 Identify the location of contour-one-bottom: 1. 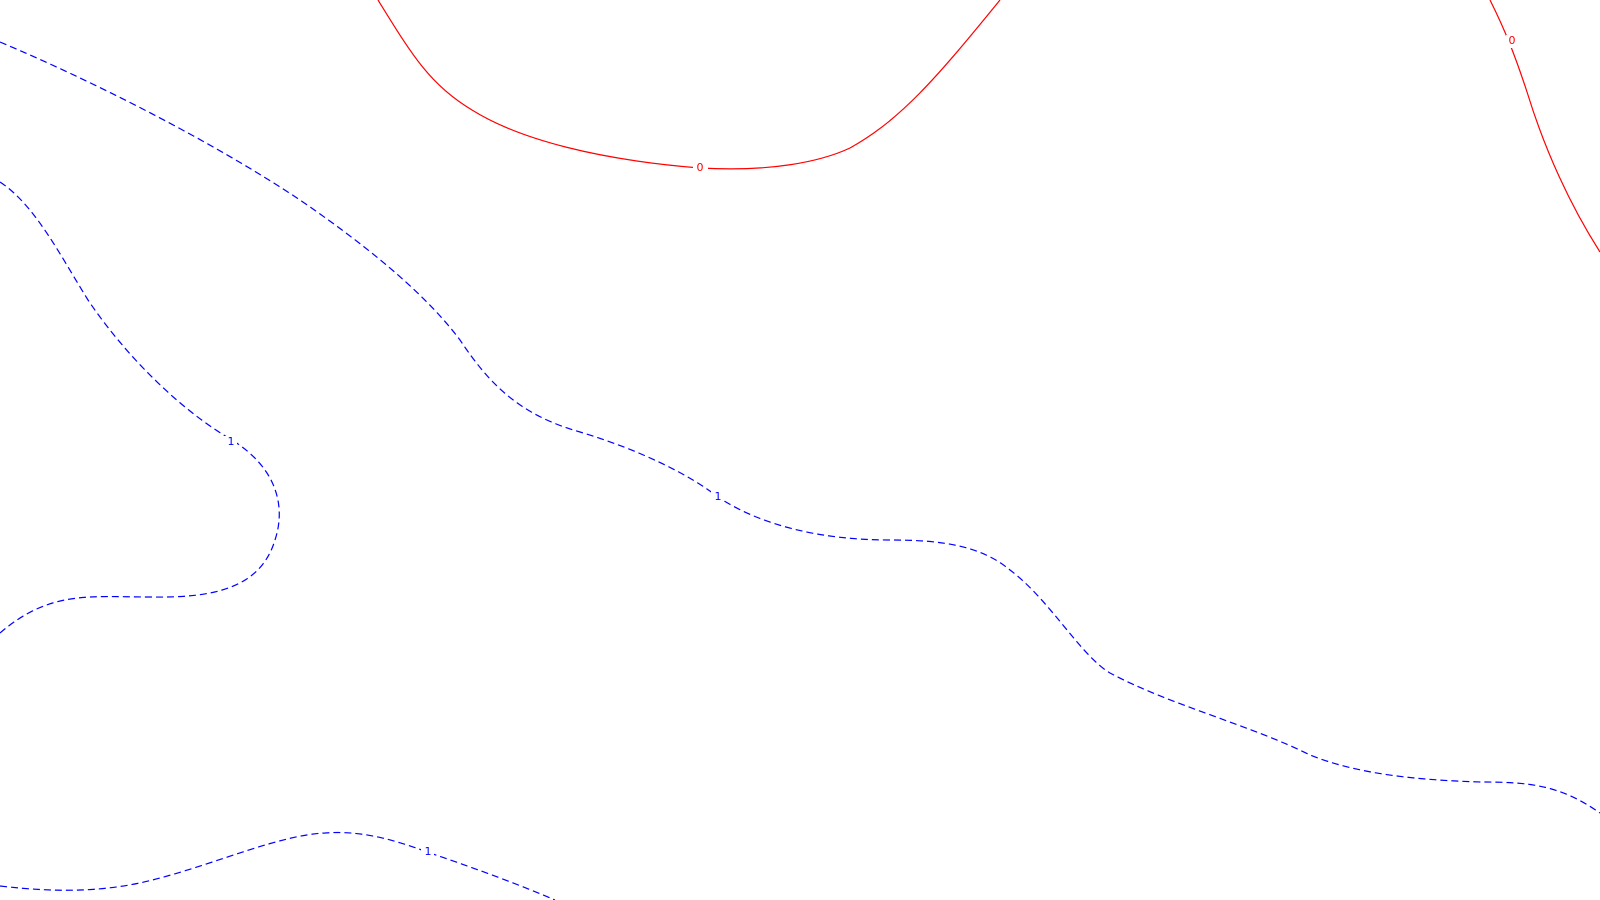
(278, 865).